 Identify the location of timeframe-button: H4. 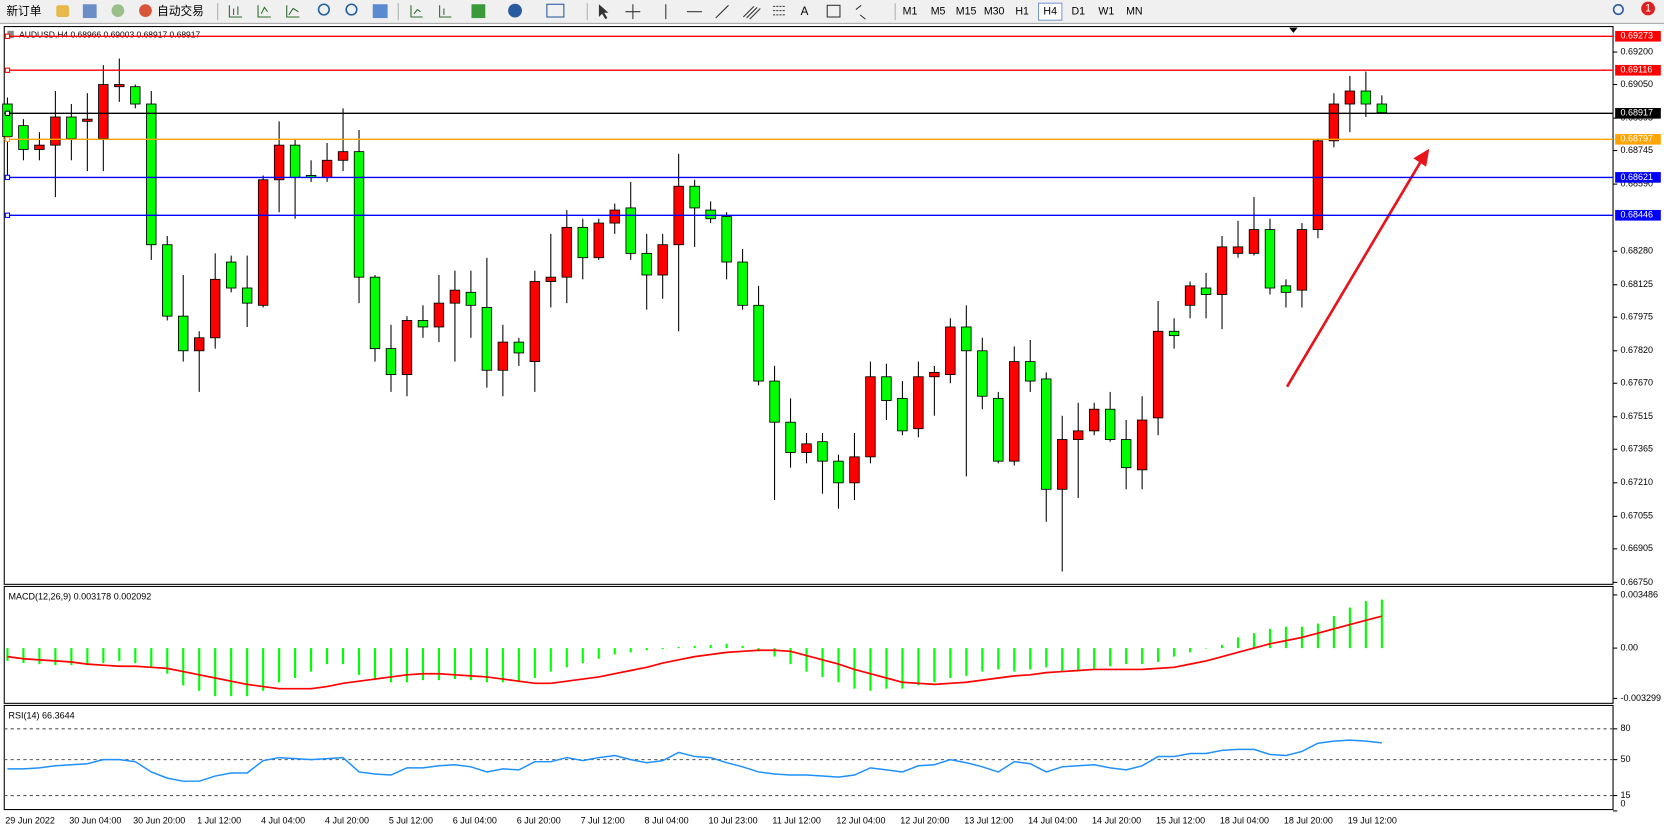
(1050, 11).